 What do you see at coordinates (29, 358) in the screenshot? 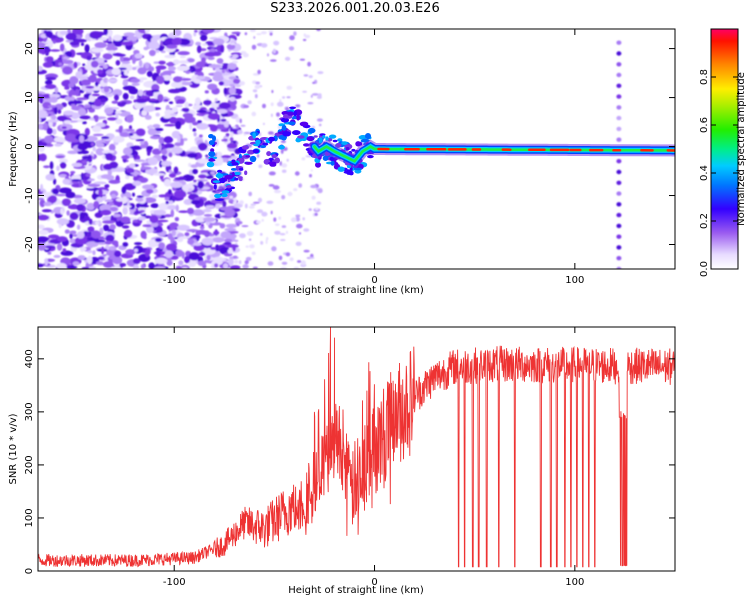
I see `y-tick-label: 400` at bounding box center [29, 358].